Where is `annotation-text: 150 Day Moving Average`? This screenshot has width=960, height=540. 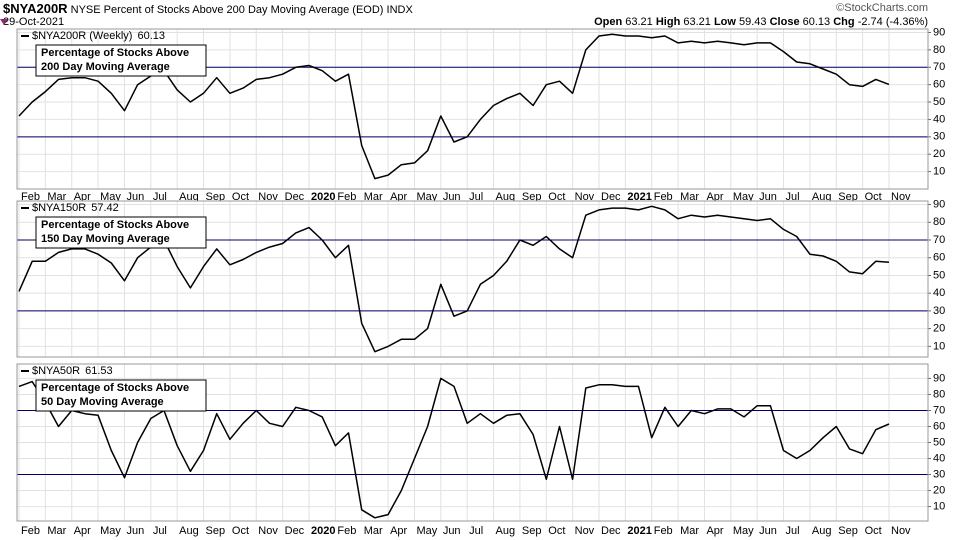
annotation-text: 150 Day Moving Average is located at coordinates (105, 239).